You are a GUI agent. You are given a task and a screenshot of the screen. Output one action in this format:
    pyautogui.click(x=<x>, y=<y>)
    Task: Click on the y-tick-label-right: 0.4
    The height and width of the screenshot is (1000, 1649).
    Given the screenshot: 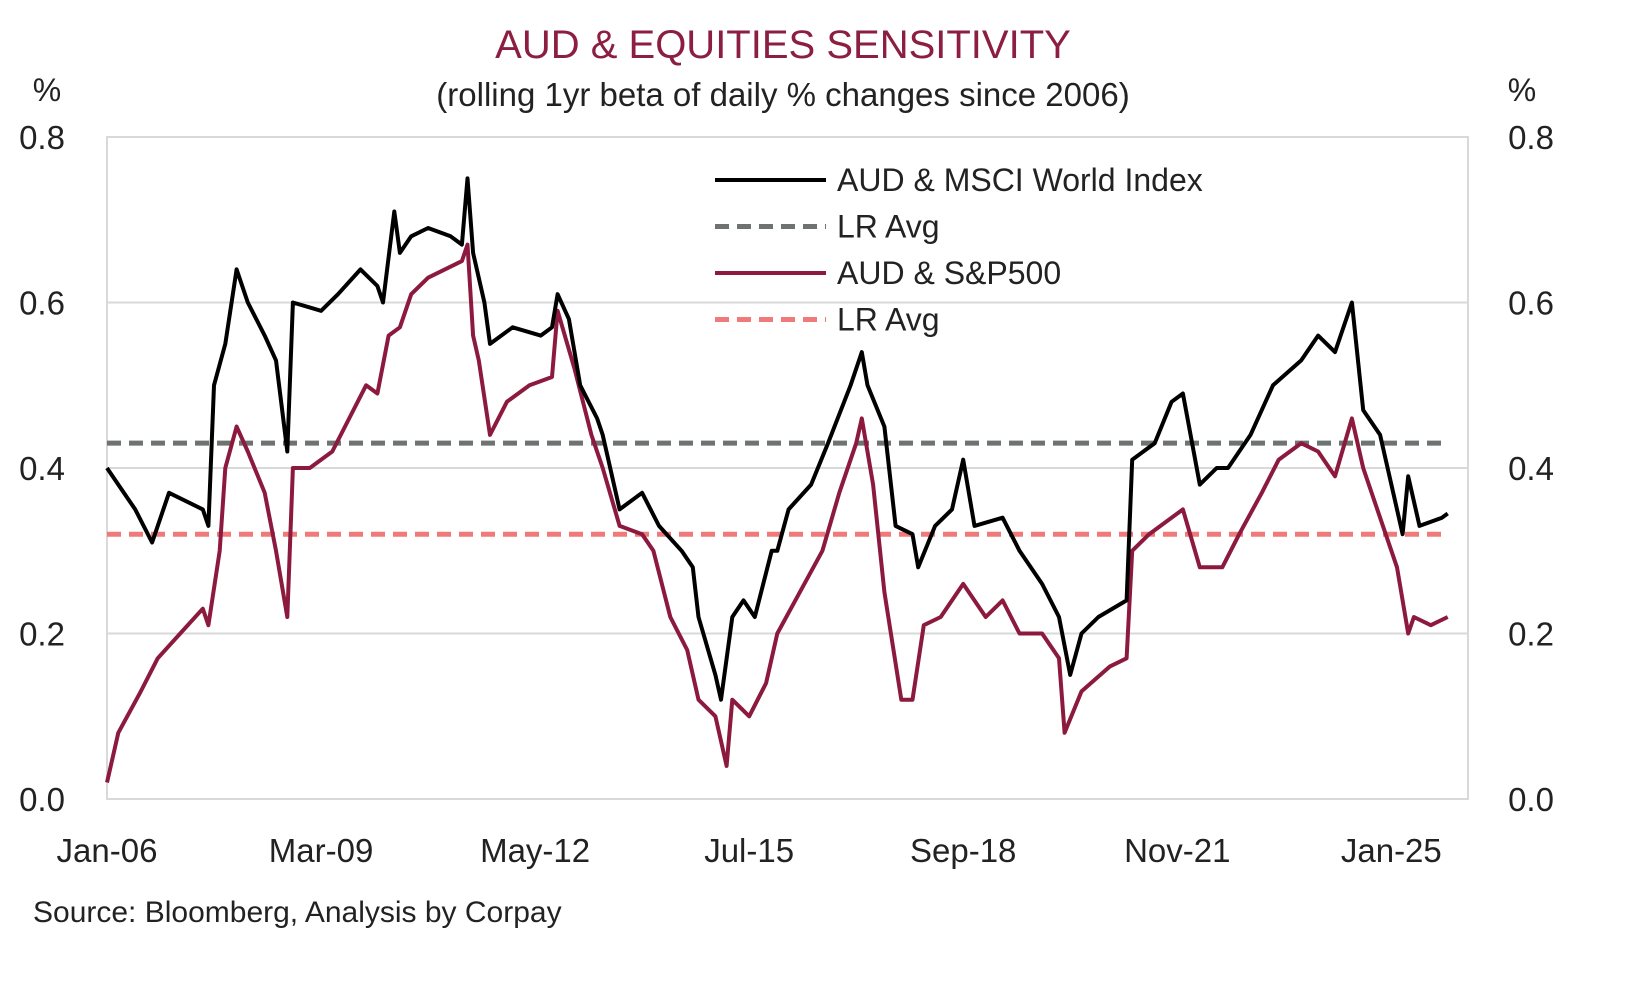 What is the action you would take?
    pyautogui.click(x=1531, y=468)
    